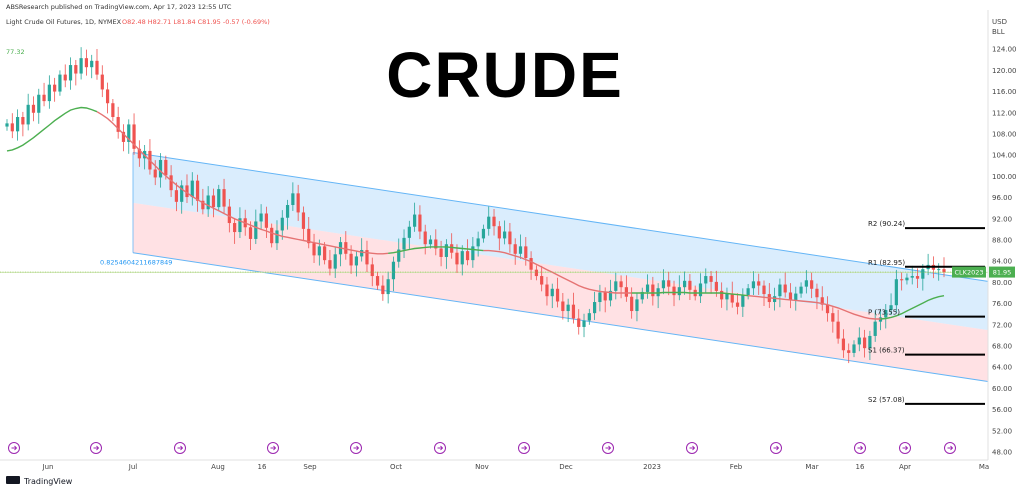 This screenshot has height=491, width=1024. Describe the element at coordinates (736, 467) in the screenshot. I see `x-tick-label: Feb` at that location.